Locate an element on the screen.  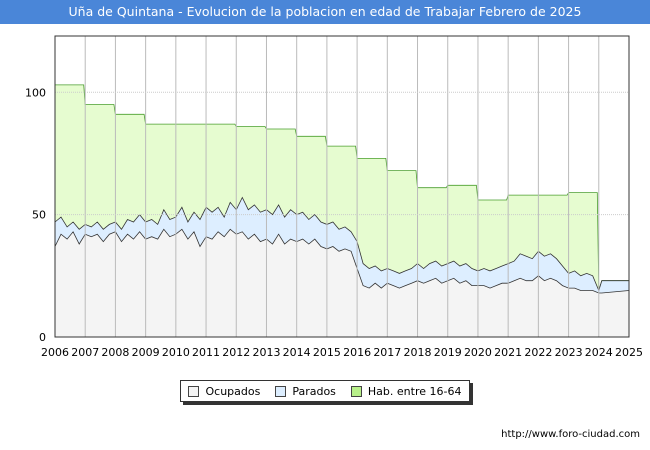
x-tick-label-2006: 2006 is located at coordinates (55, 352).